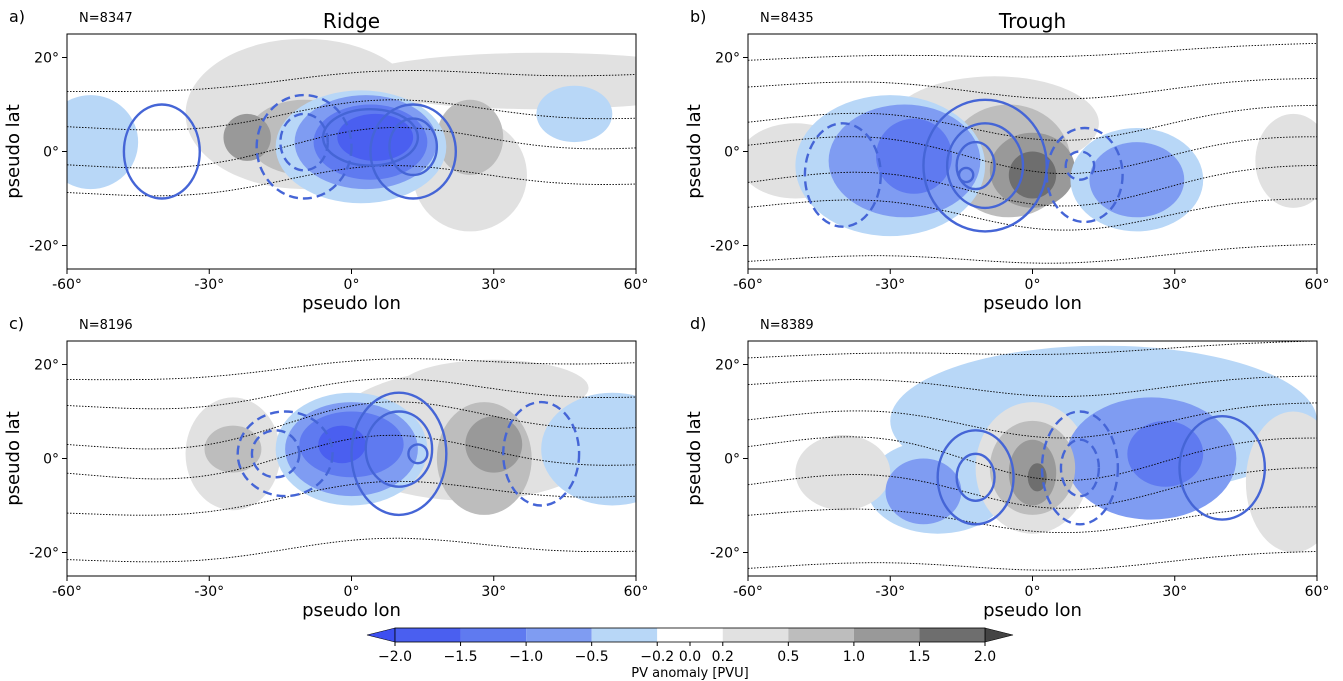 The height and width of the screenshot is (681, 1343). What do you see at coordinates (395, 657) in the screenshot?
I see `colorbar-tick-label: −2.0` at bounding box center [395, 657].